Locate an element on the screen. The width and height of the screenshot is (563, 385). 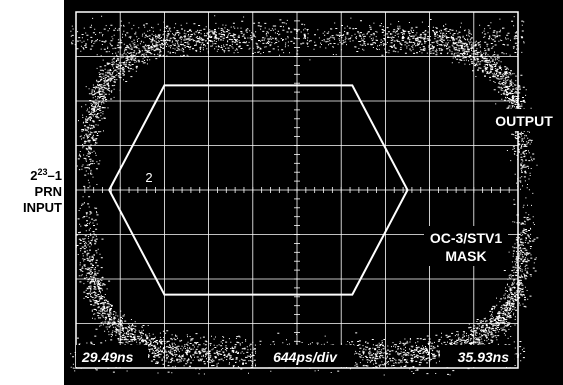
mask-label-line1: OC-3/STV1 is located at coordinates (466, 238).